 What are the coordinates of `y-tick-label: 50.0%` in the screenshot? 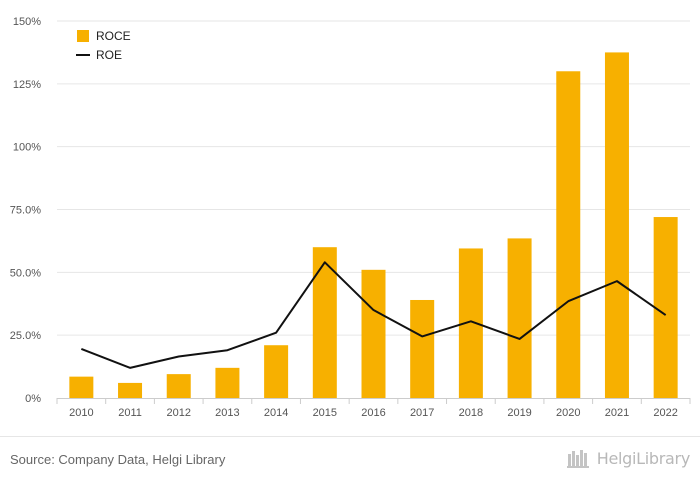 It's located at (25, 273).